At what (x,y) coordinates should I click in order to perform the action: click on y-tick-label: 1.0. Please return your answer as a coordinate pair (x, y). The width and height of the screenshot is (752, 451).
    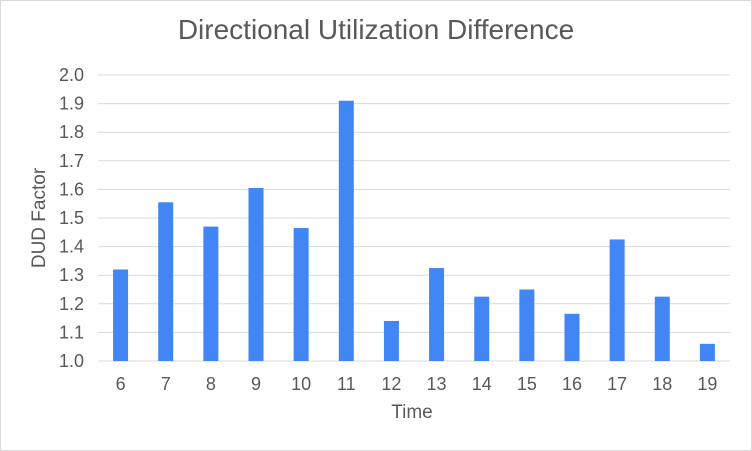
    Looking at the image, I should click on (71, 361).